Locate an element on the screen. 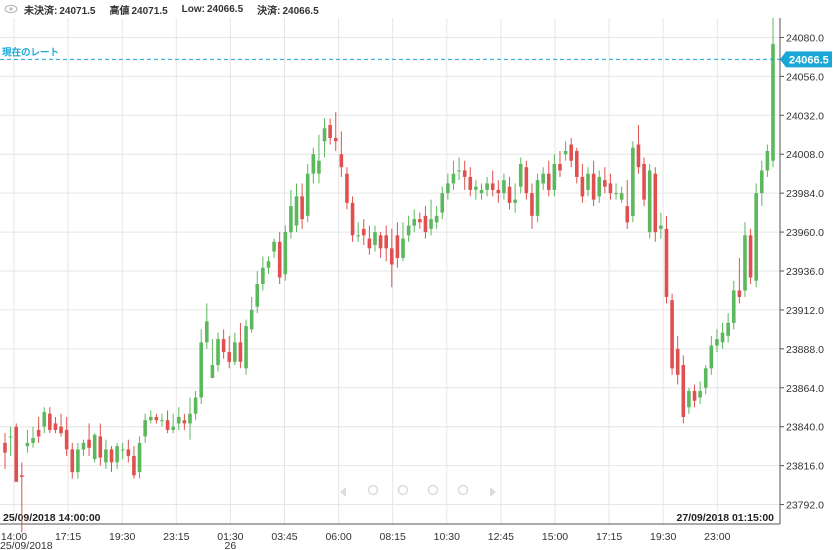 The width and height of the screenshot is (840, 550). y-tick-label: 23888.0 is located at coordinates (805, 350).